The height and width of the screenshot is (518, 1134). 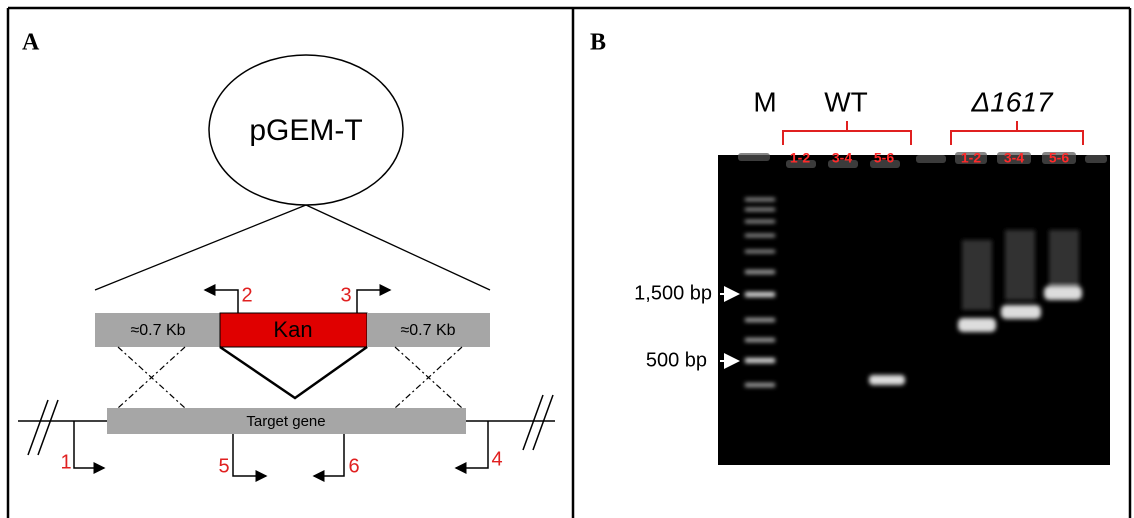 What do you see at coordinates (65, 462) in the screenshot?
I see `primer-label: 1` at bounding box center [65, 462].